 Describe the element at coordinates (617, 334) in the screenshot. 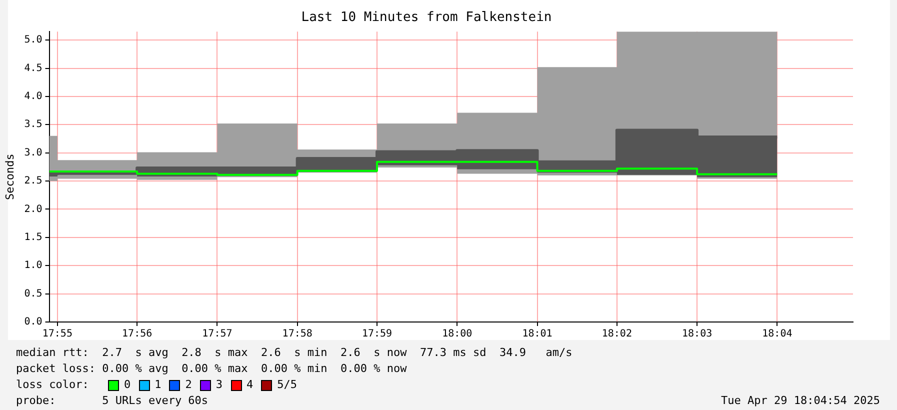

I see `x-tick-label: 18:02` at that location.